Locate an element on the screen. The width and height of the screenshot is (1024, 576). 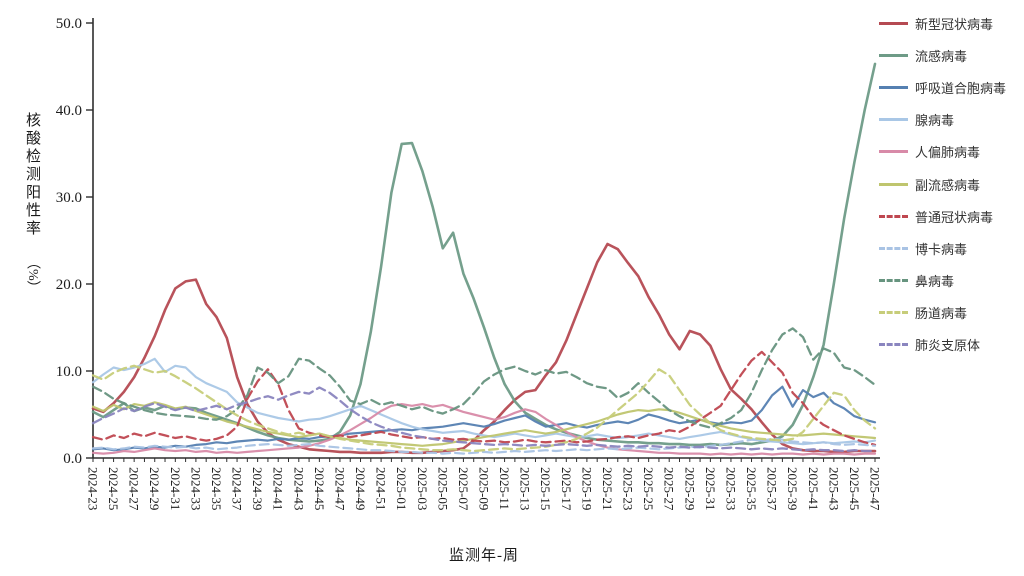
x-tick-label: 2024-47 is located at coordinates (339, 489).